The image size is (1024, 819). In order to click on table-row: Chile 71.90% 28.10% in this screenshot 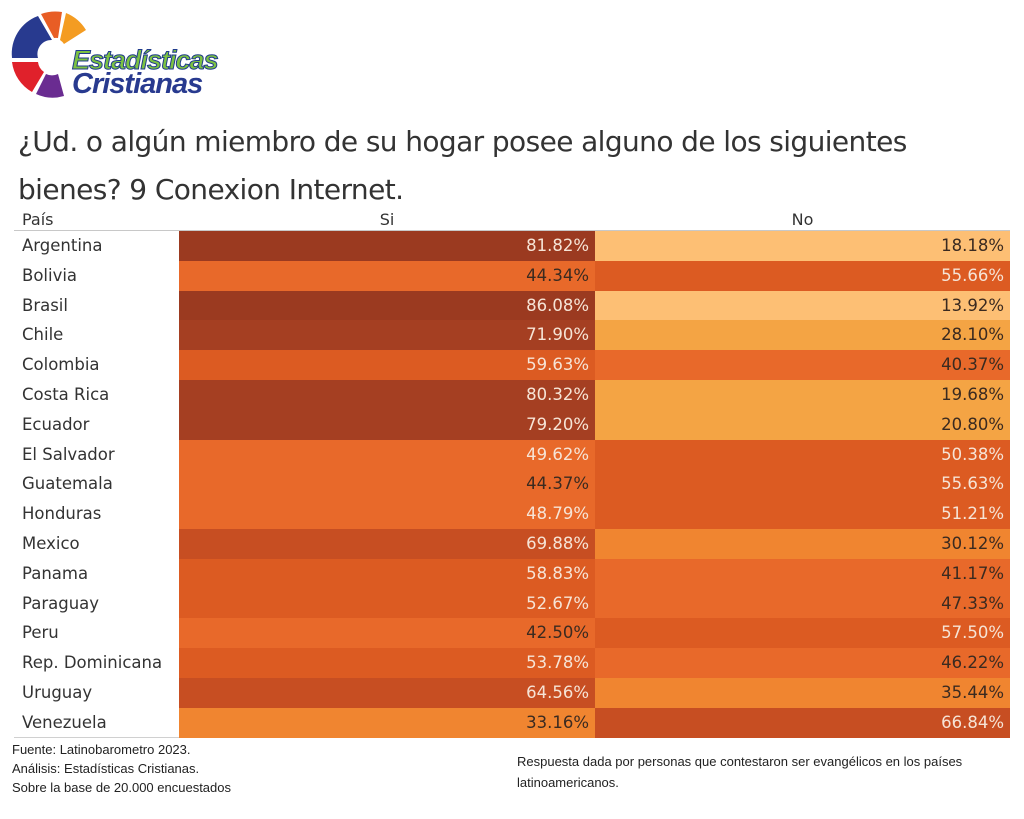, I will do `click(512, 335)`.